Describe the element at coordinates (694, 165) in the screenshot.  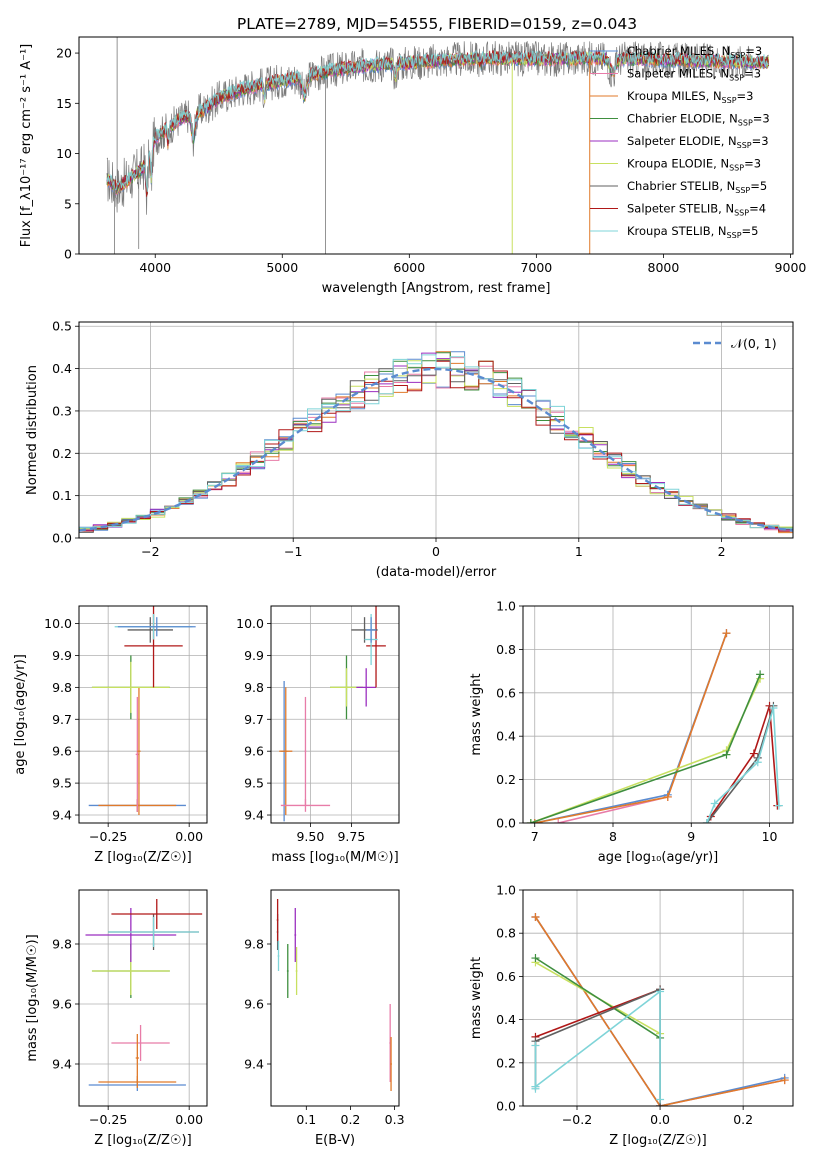
I see `legend-label: Kroupa ELODIE, NSSP=3` at that location.